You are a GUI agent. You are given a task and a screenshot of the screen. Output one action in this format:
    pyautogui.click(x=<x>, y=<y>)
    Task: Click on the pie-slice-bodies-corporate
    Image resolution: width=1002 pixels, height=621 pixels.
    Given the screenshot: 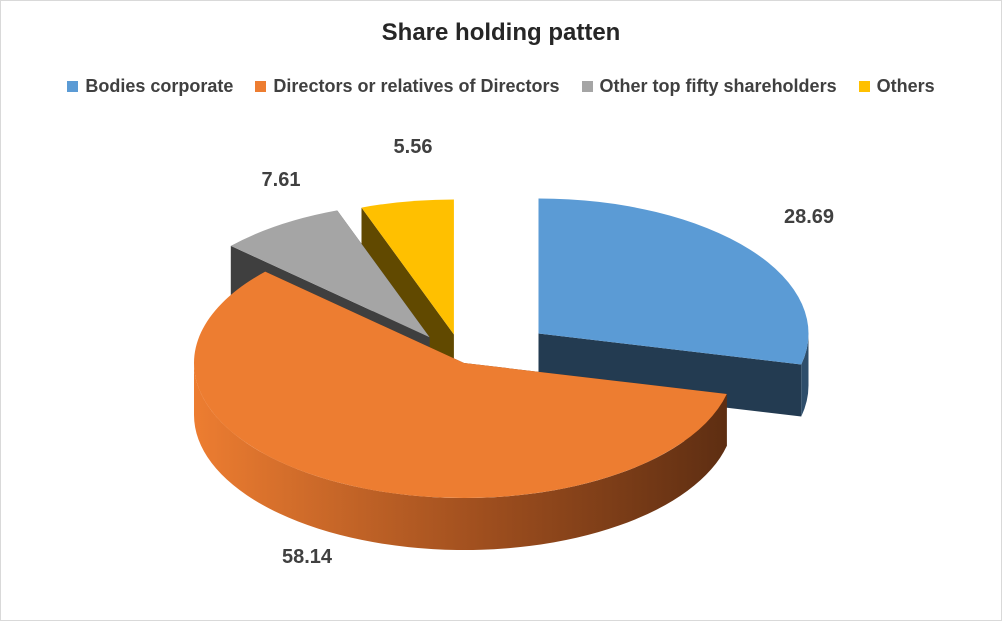 What is the action you would take?
    pyautogui.click(x=673, y=307)
    